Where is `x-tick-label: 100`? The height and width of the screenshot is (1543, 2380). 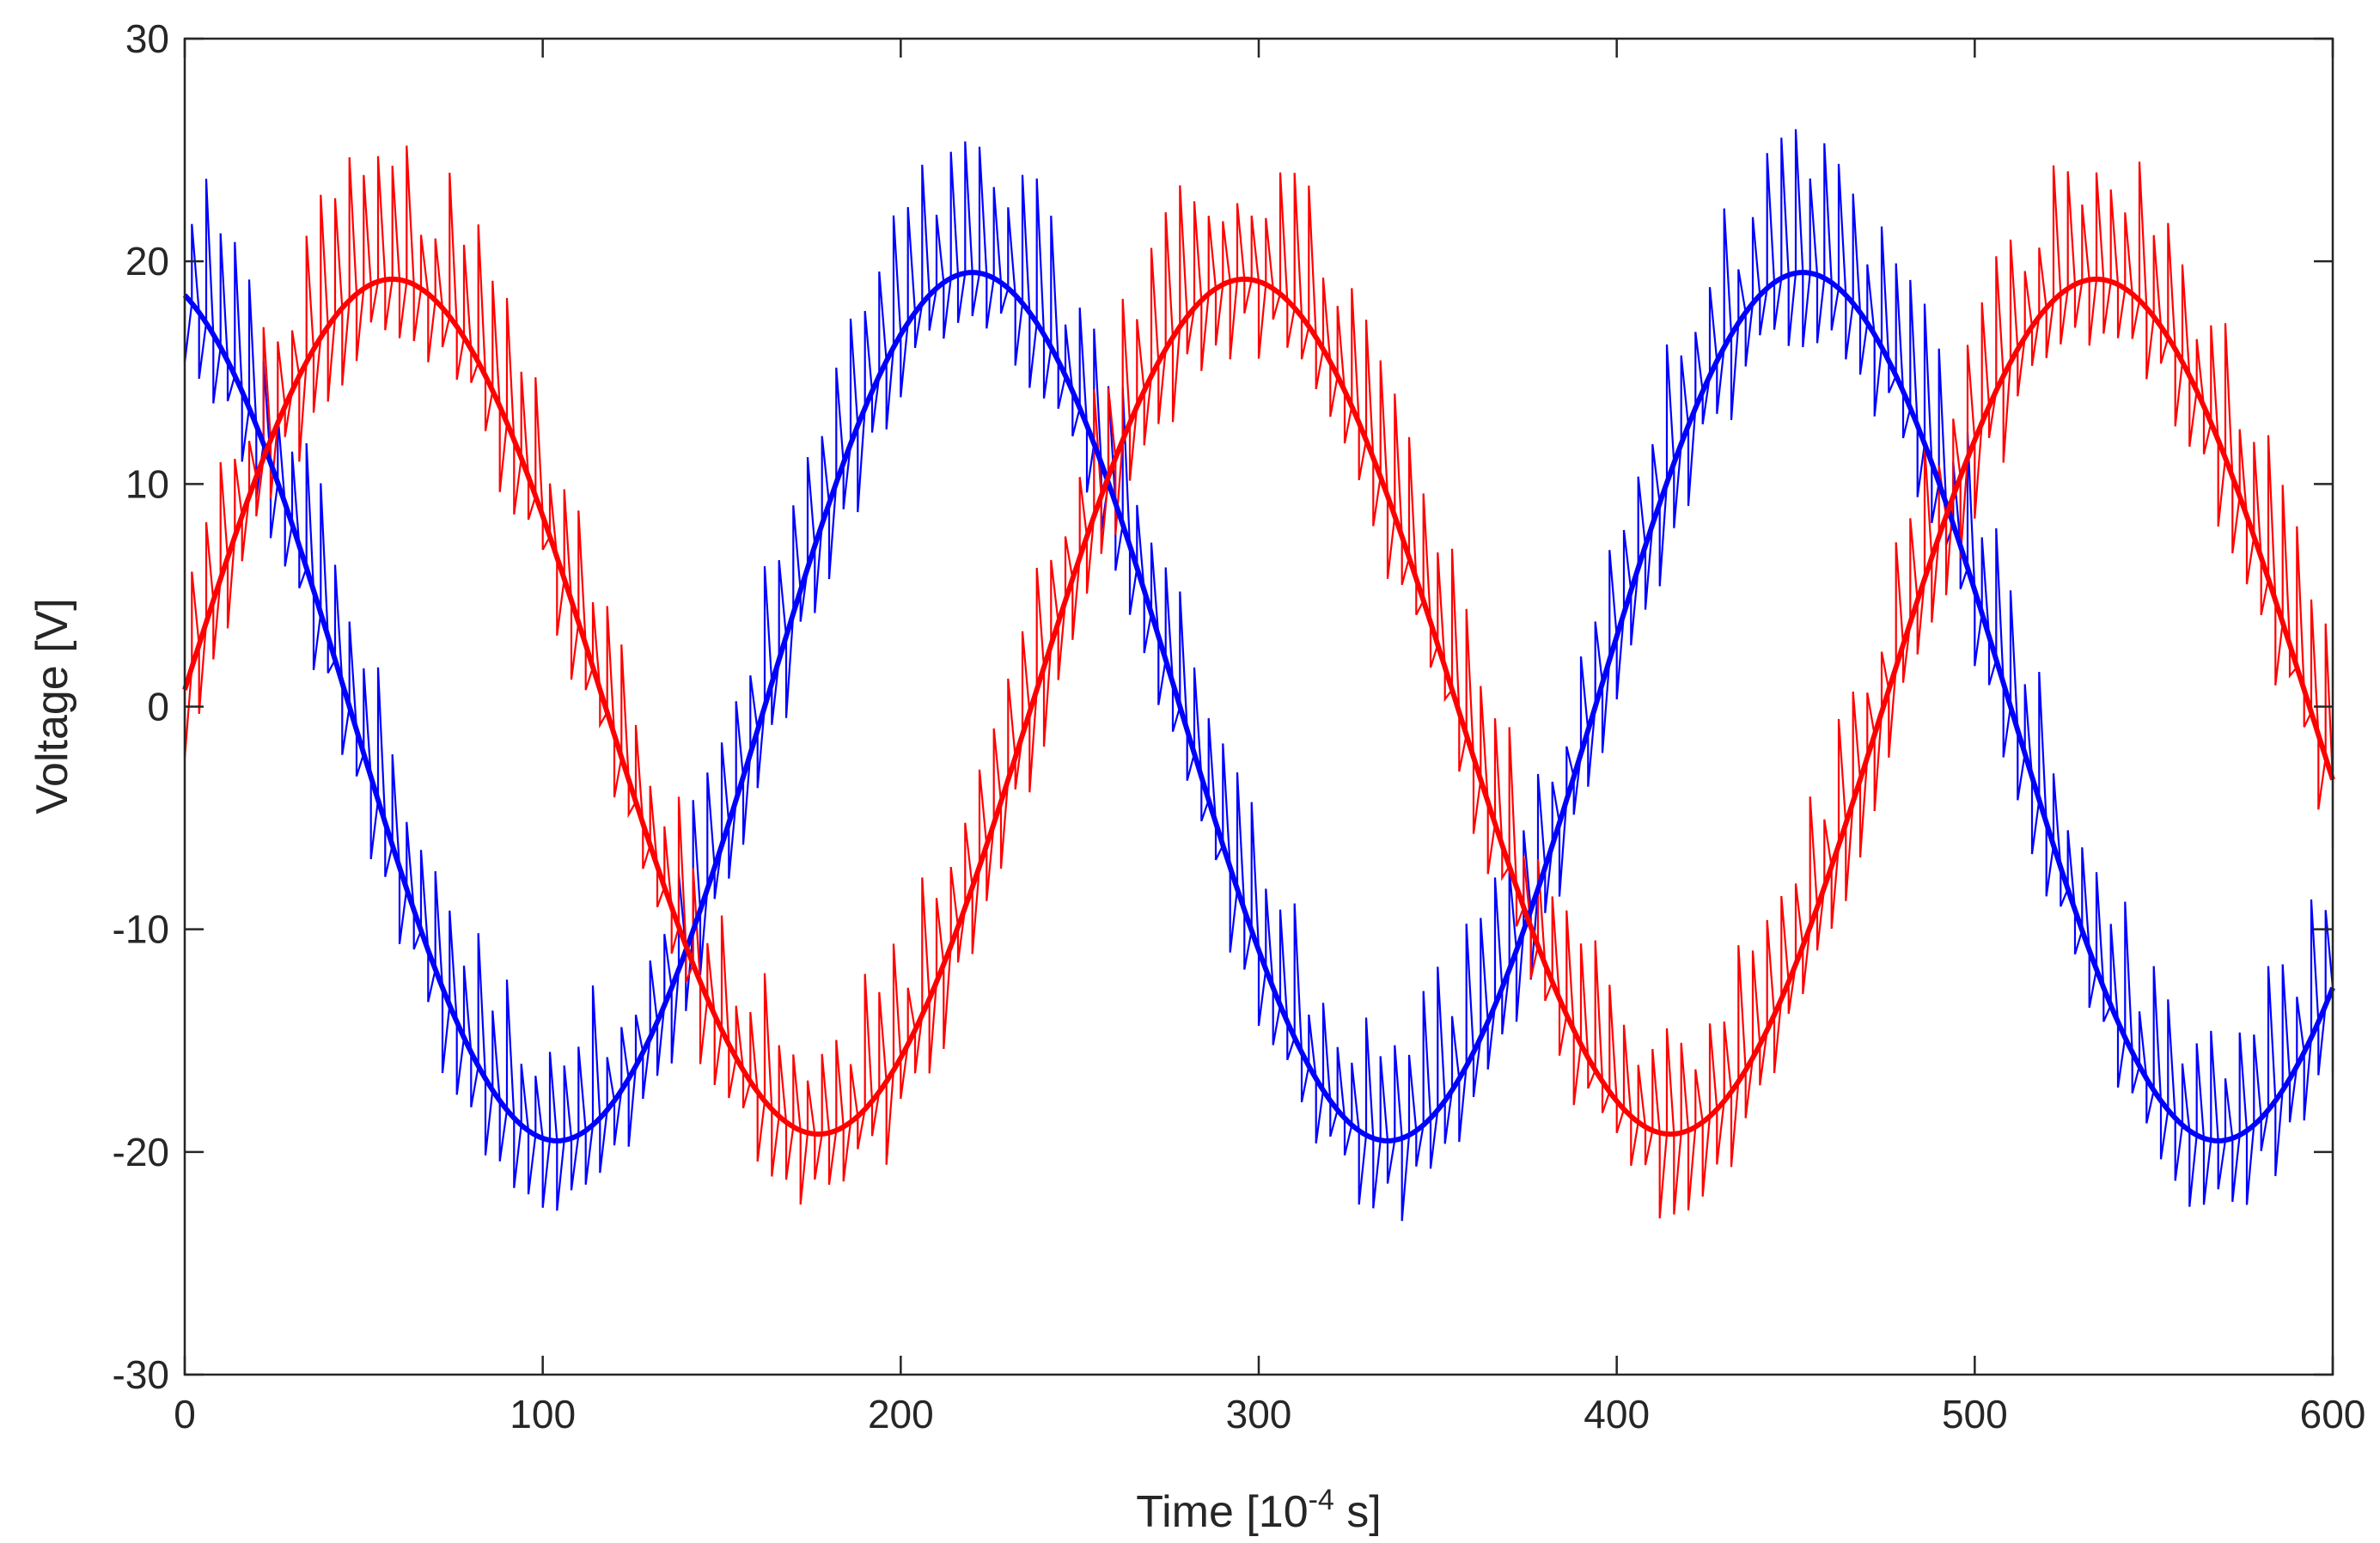
x-tick-label: 100 is located at coordinates (543, 1414).